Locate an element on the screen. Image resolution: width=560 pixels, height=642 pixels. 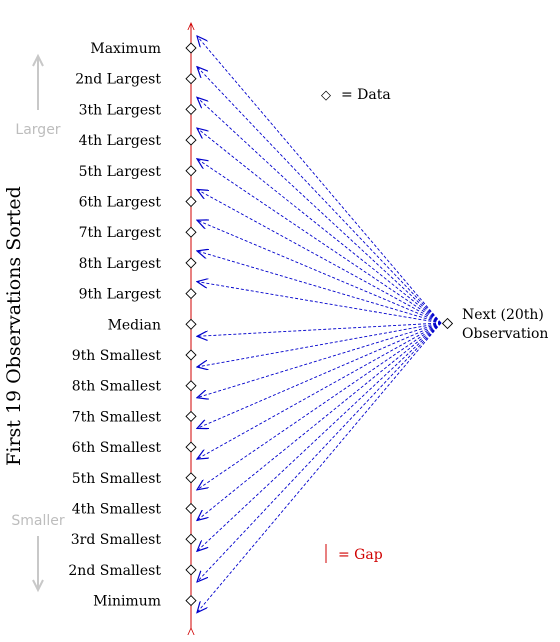
observation-label: Median is located at coordinates (134, 325).